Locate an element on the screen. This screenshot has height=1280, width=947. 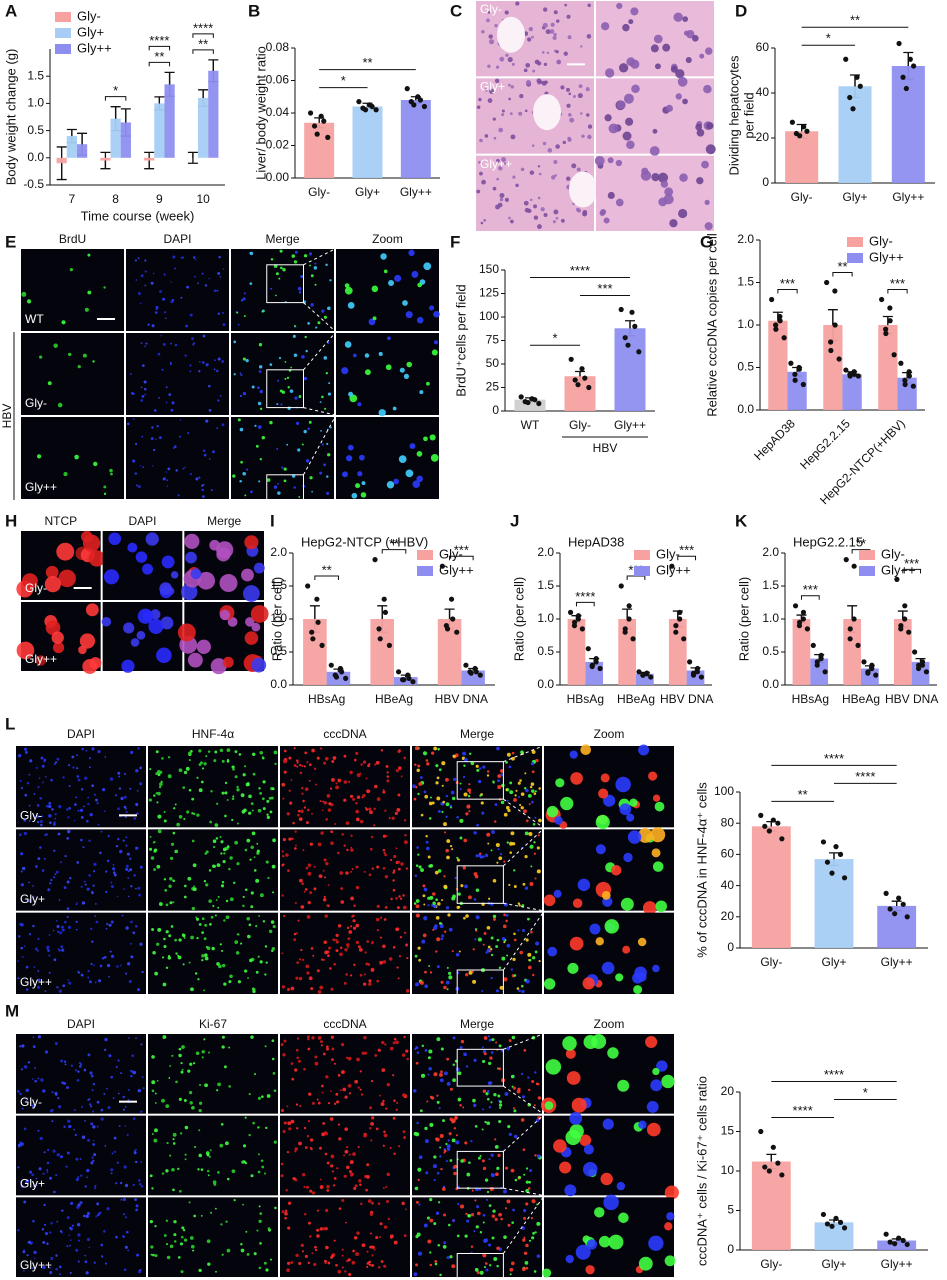
significance-label: ** is located at coordinates (394, 543).